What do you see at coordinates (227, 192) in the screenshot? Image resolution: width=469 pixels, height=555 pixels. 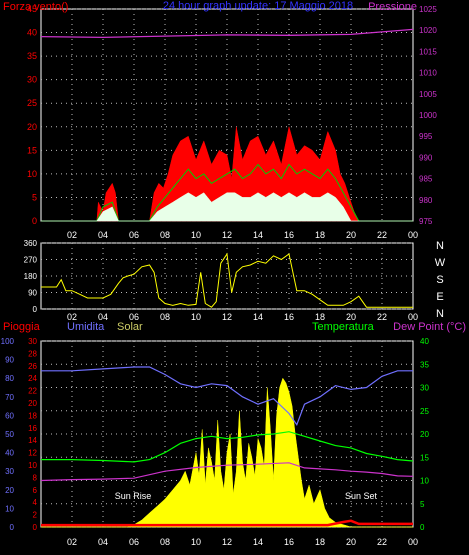 I see `wind-average-line` at bounding box center [227, 192].